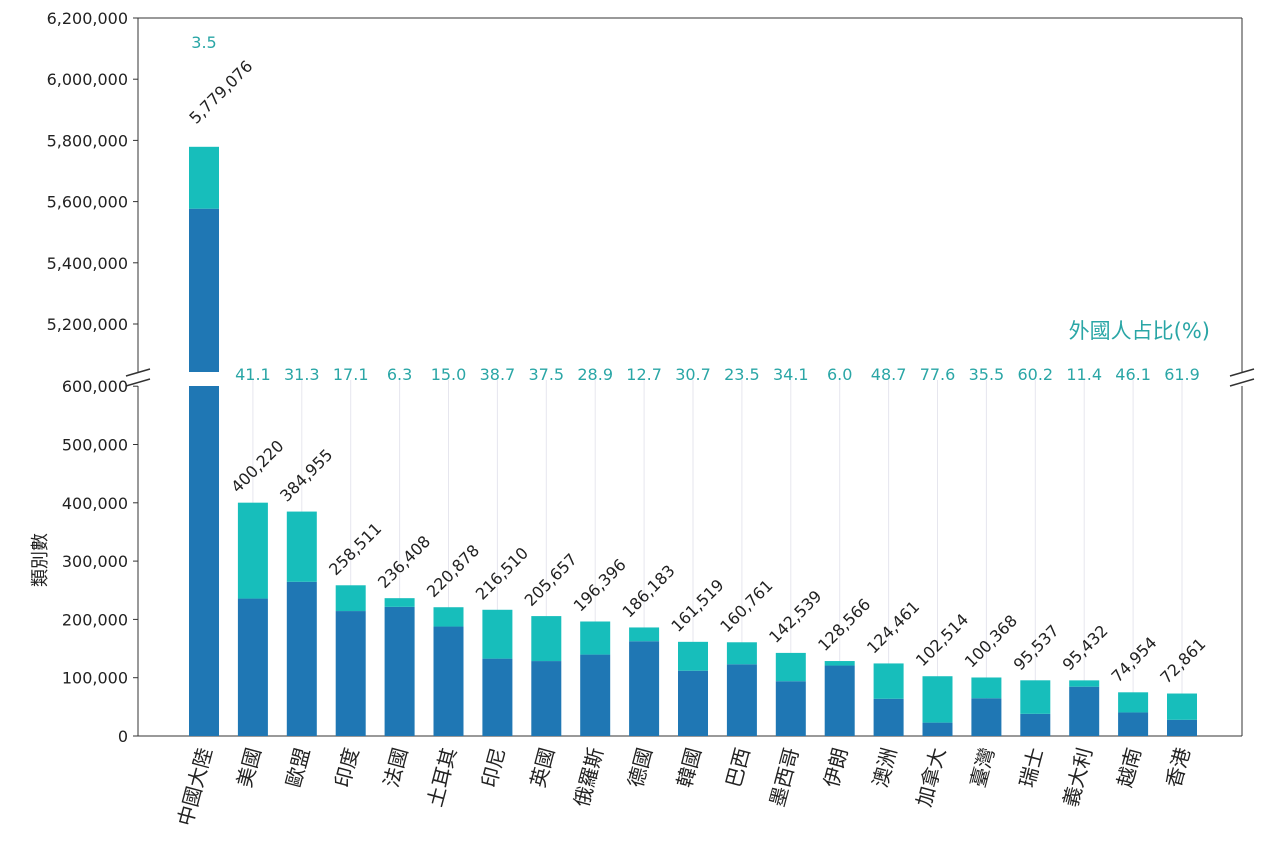 This screenshot has width=1266, height=865. What do you see at coordinates (1036, 647) in the screenshot?
I see `value-label: 95,537` at bounding box center [1036, 647].